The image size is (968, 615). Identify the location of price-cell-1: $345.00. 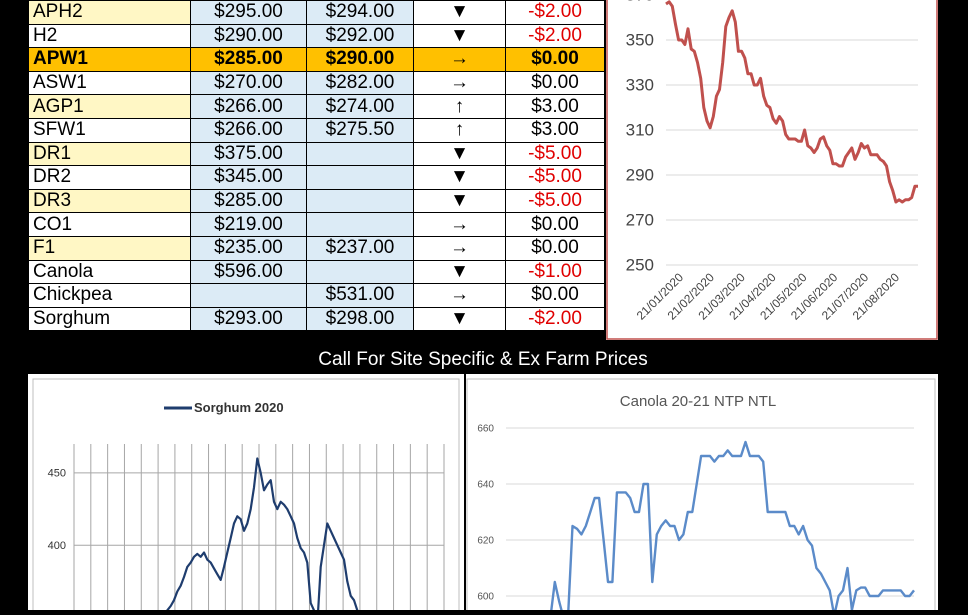
(248, 177).